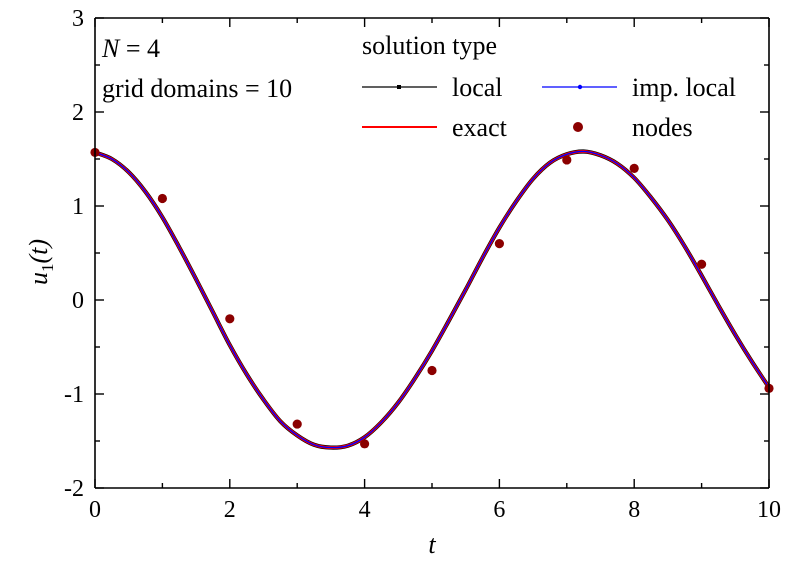 The height and width of the screenshot is (561, 793). What do you see at coordinates (95, 510) in the screenshot?
I see `x-tick-label: 0` at bounding box center [95, 510].